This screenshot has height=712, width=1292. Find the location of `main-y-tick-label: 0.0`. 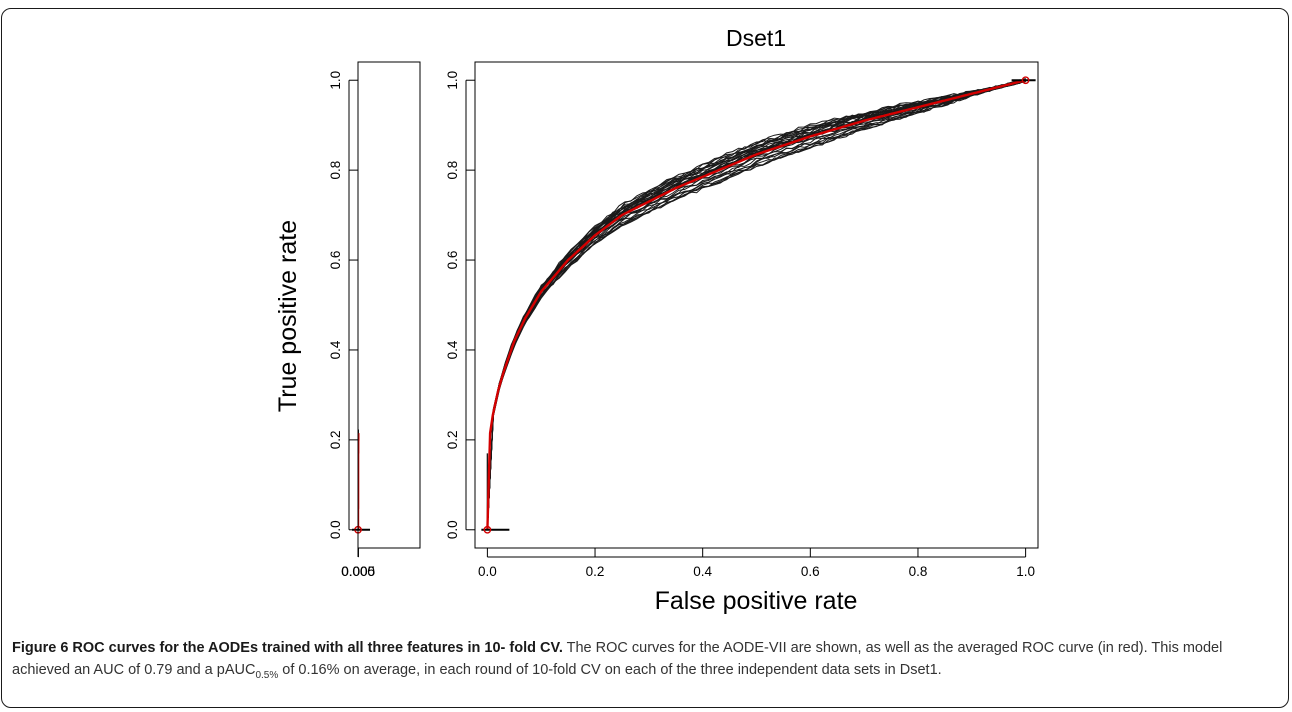

main-y-tick-label: 0.0 is located at coordinates (452, 529).